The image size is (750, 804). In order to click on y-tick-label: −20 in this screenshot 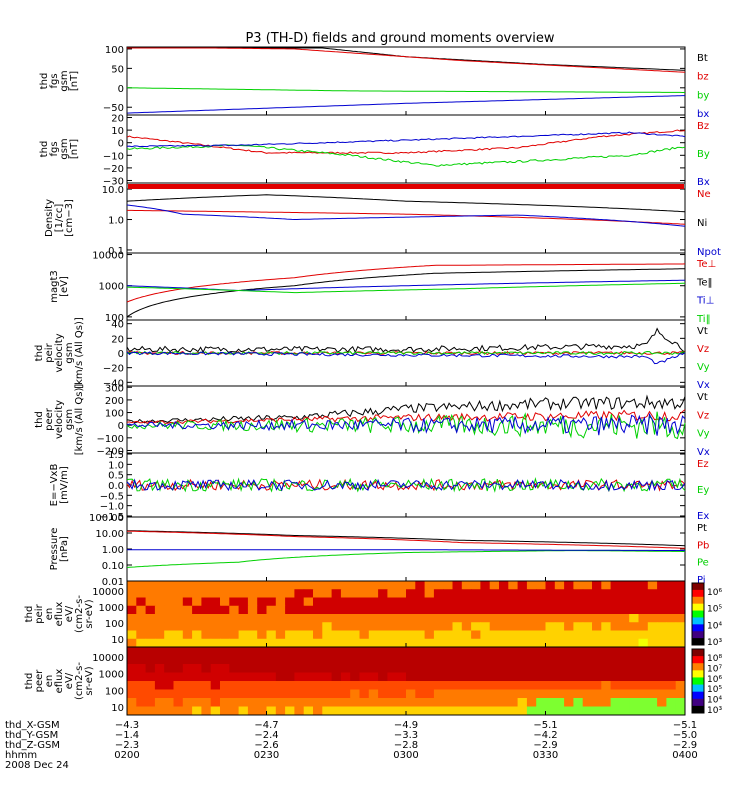, I will do `click(113, 169)`.